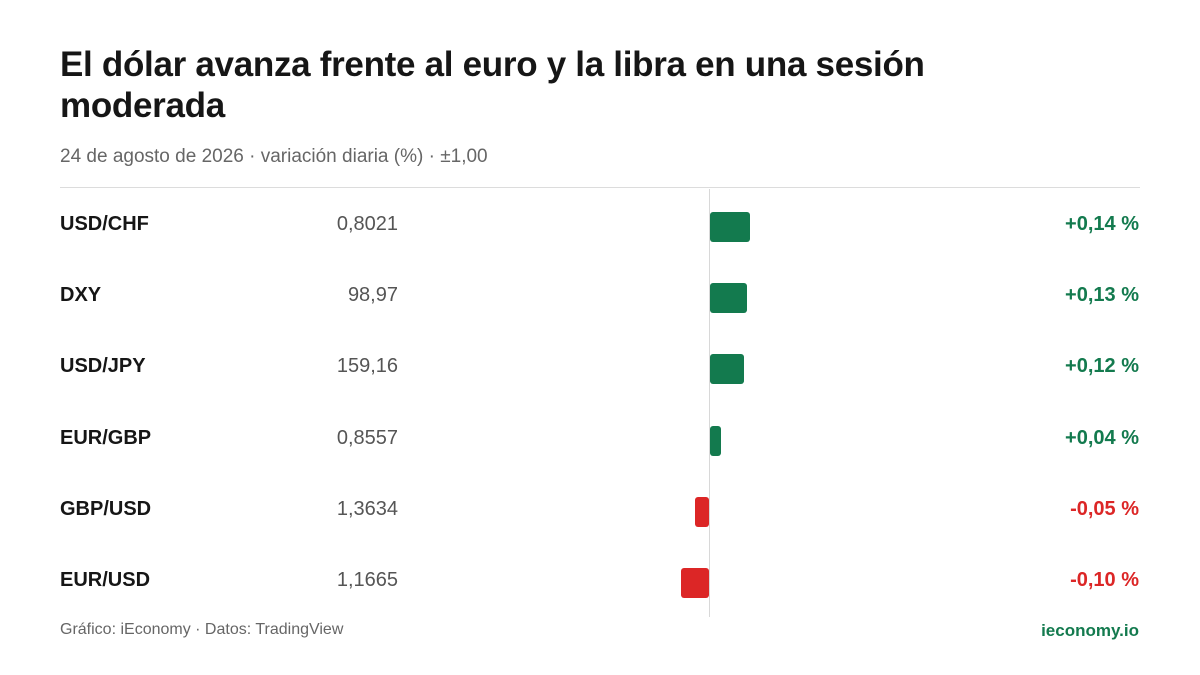 The image size is (1200, 675). I want to click on price-value: 0,8557, so click(367, 437).